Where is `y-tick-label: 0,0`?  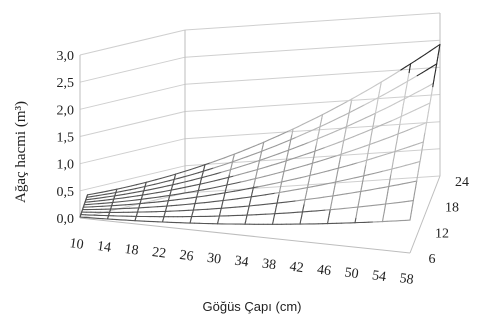
y-tick-label: 0,0 is located at coordinates (66, 219).